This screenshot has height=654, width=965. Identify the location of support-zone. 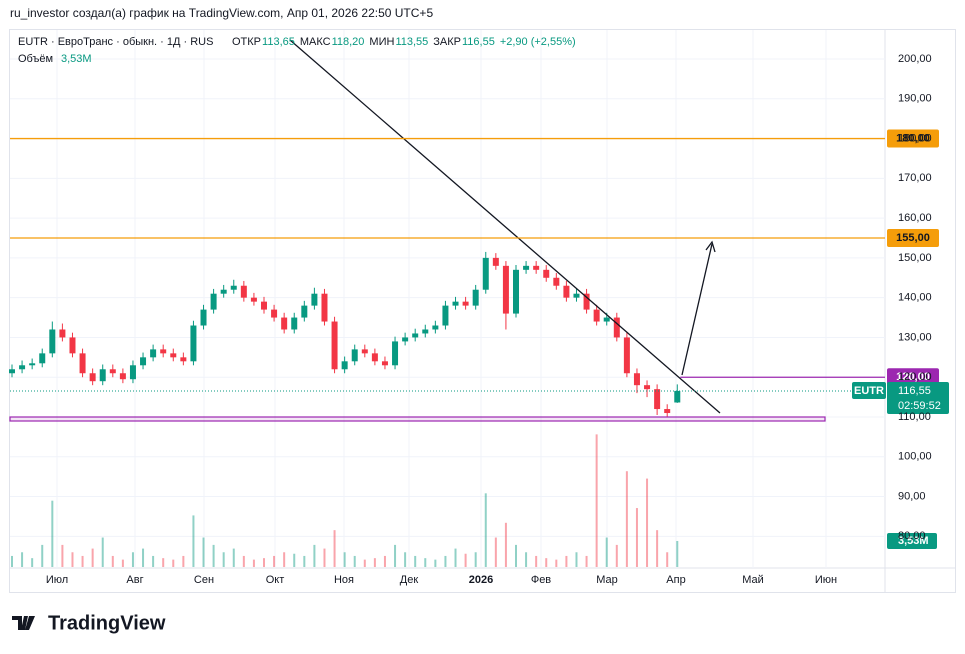
(417, 419).